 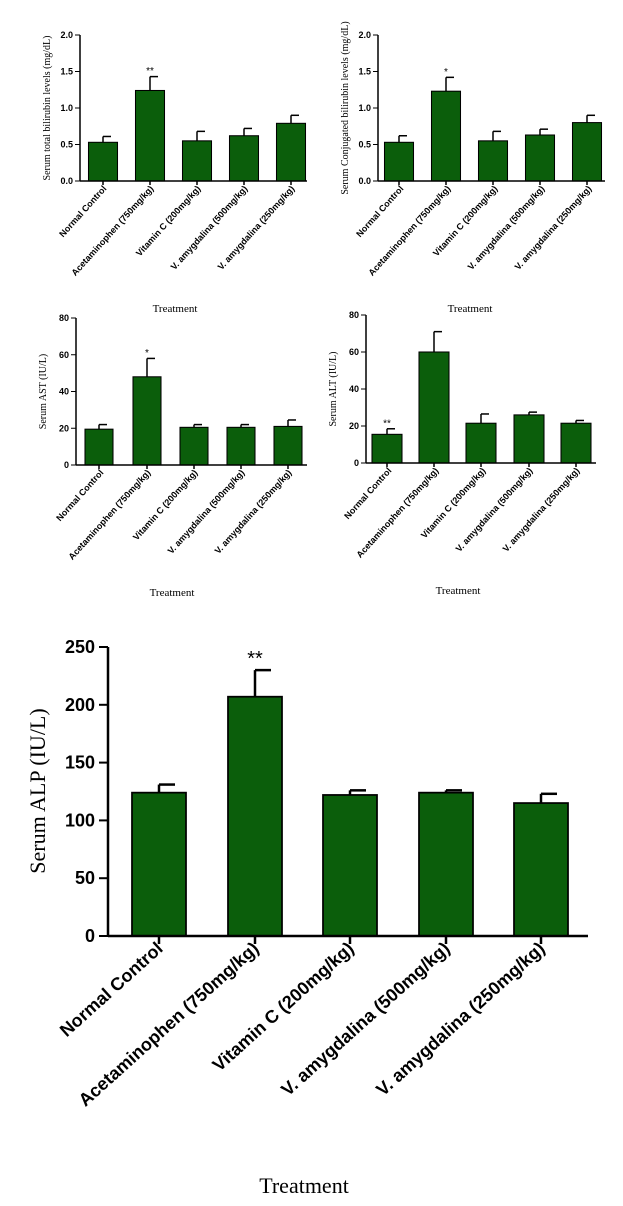 I want to click on y-tick-label: 50, so click(x=85, y=878).